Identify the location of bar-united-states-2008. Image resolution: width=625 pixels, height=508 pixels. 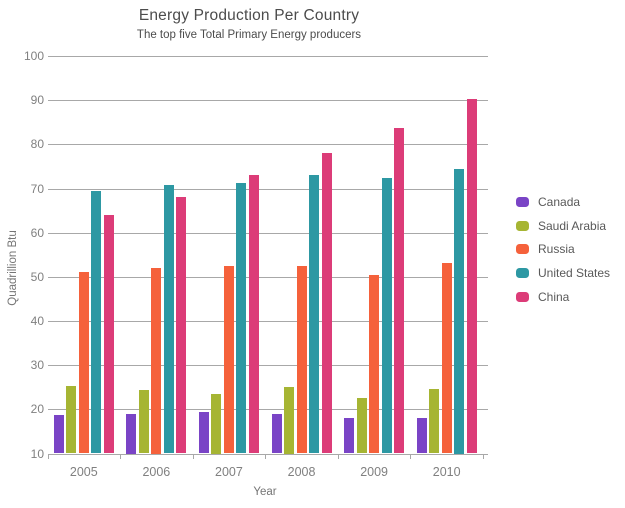
(314, 314).